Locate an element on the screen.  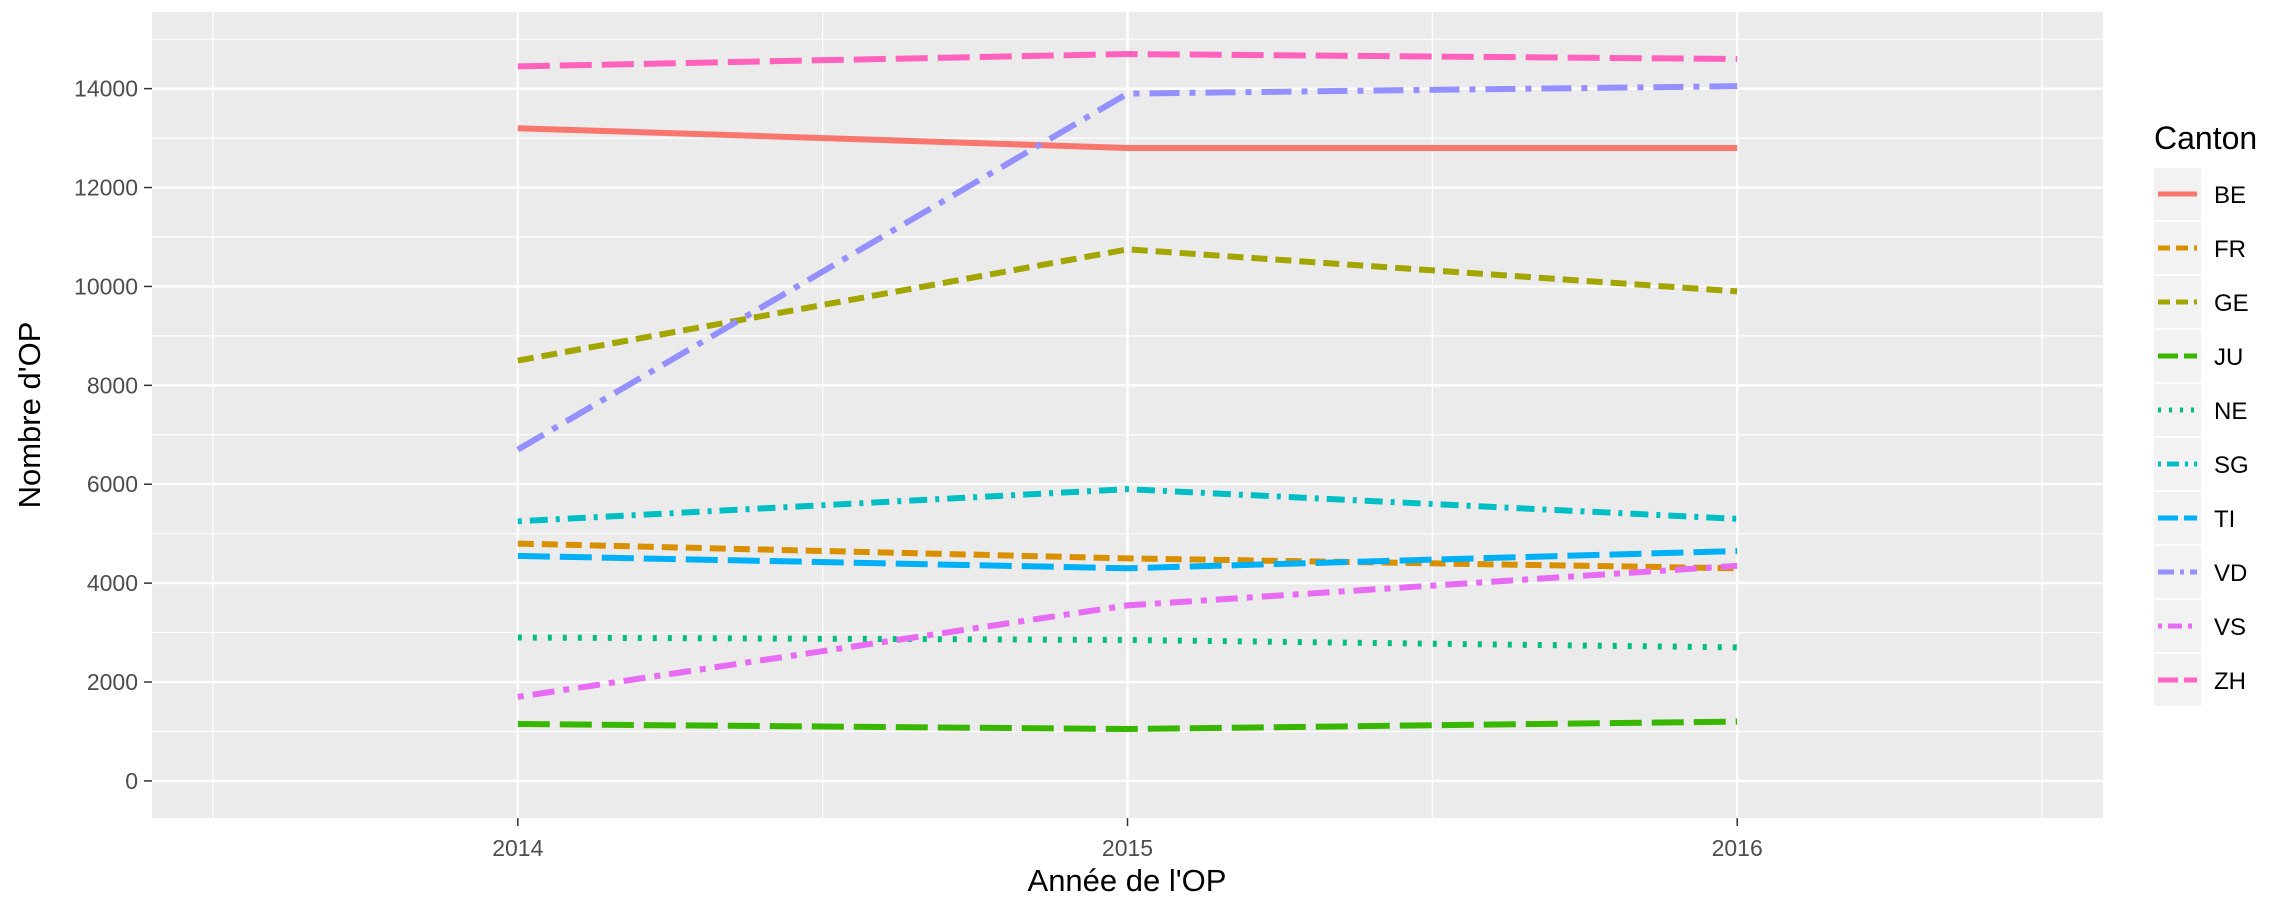
y-tick-label: 2000 is located at coordinates (112, 682).